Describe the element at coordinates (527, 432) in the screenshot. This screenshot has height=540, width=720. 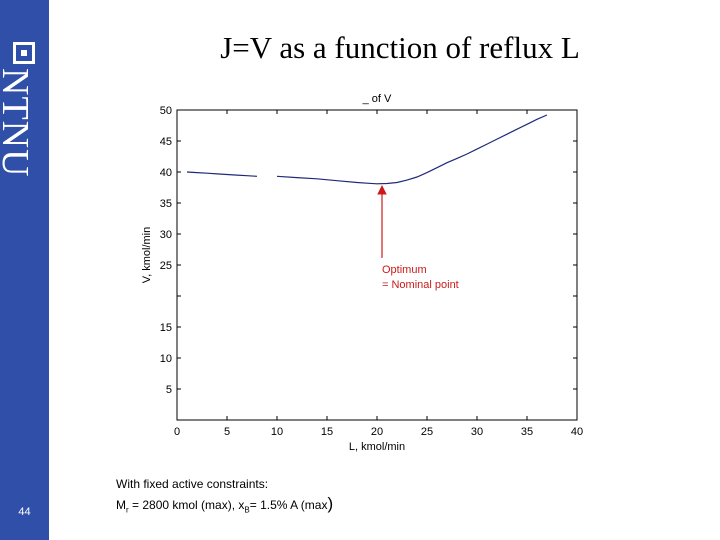
I see `x-tick-label: 35` at that location.